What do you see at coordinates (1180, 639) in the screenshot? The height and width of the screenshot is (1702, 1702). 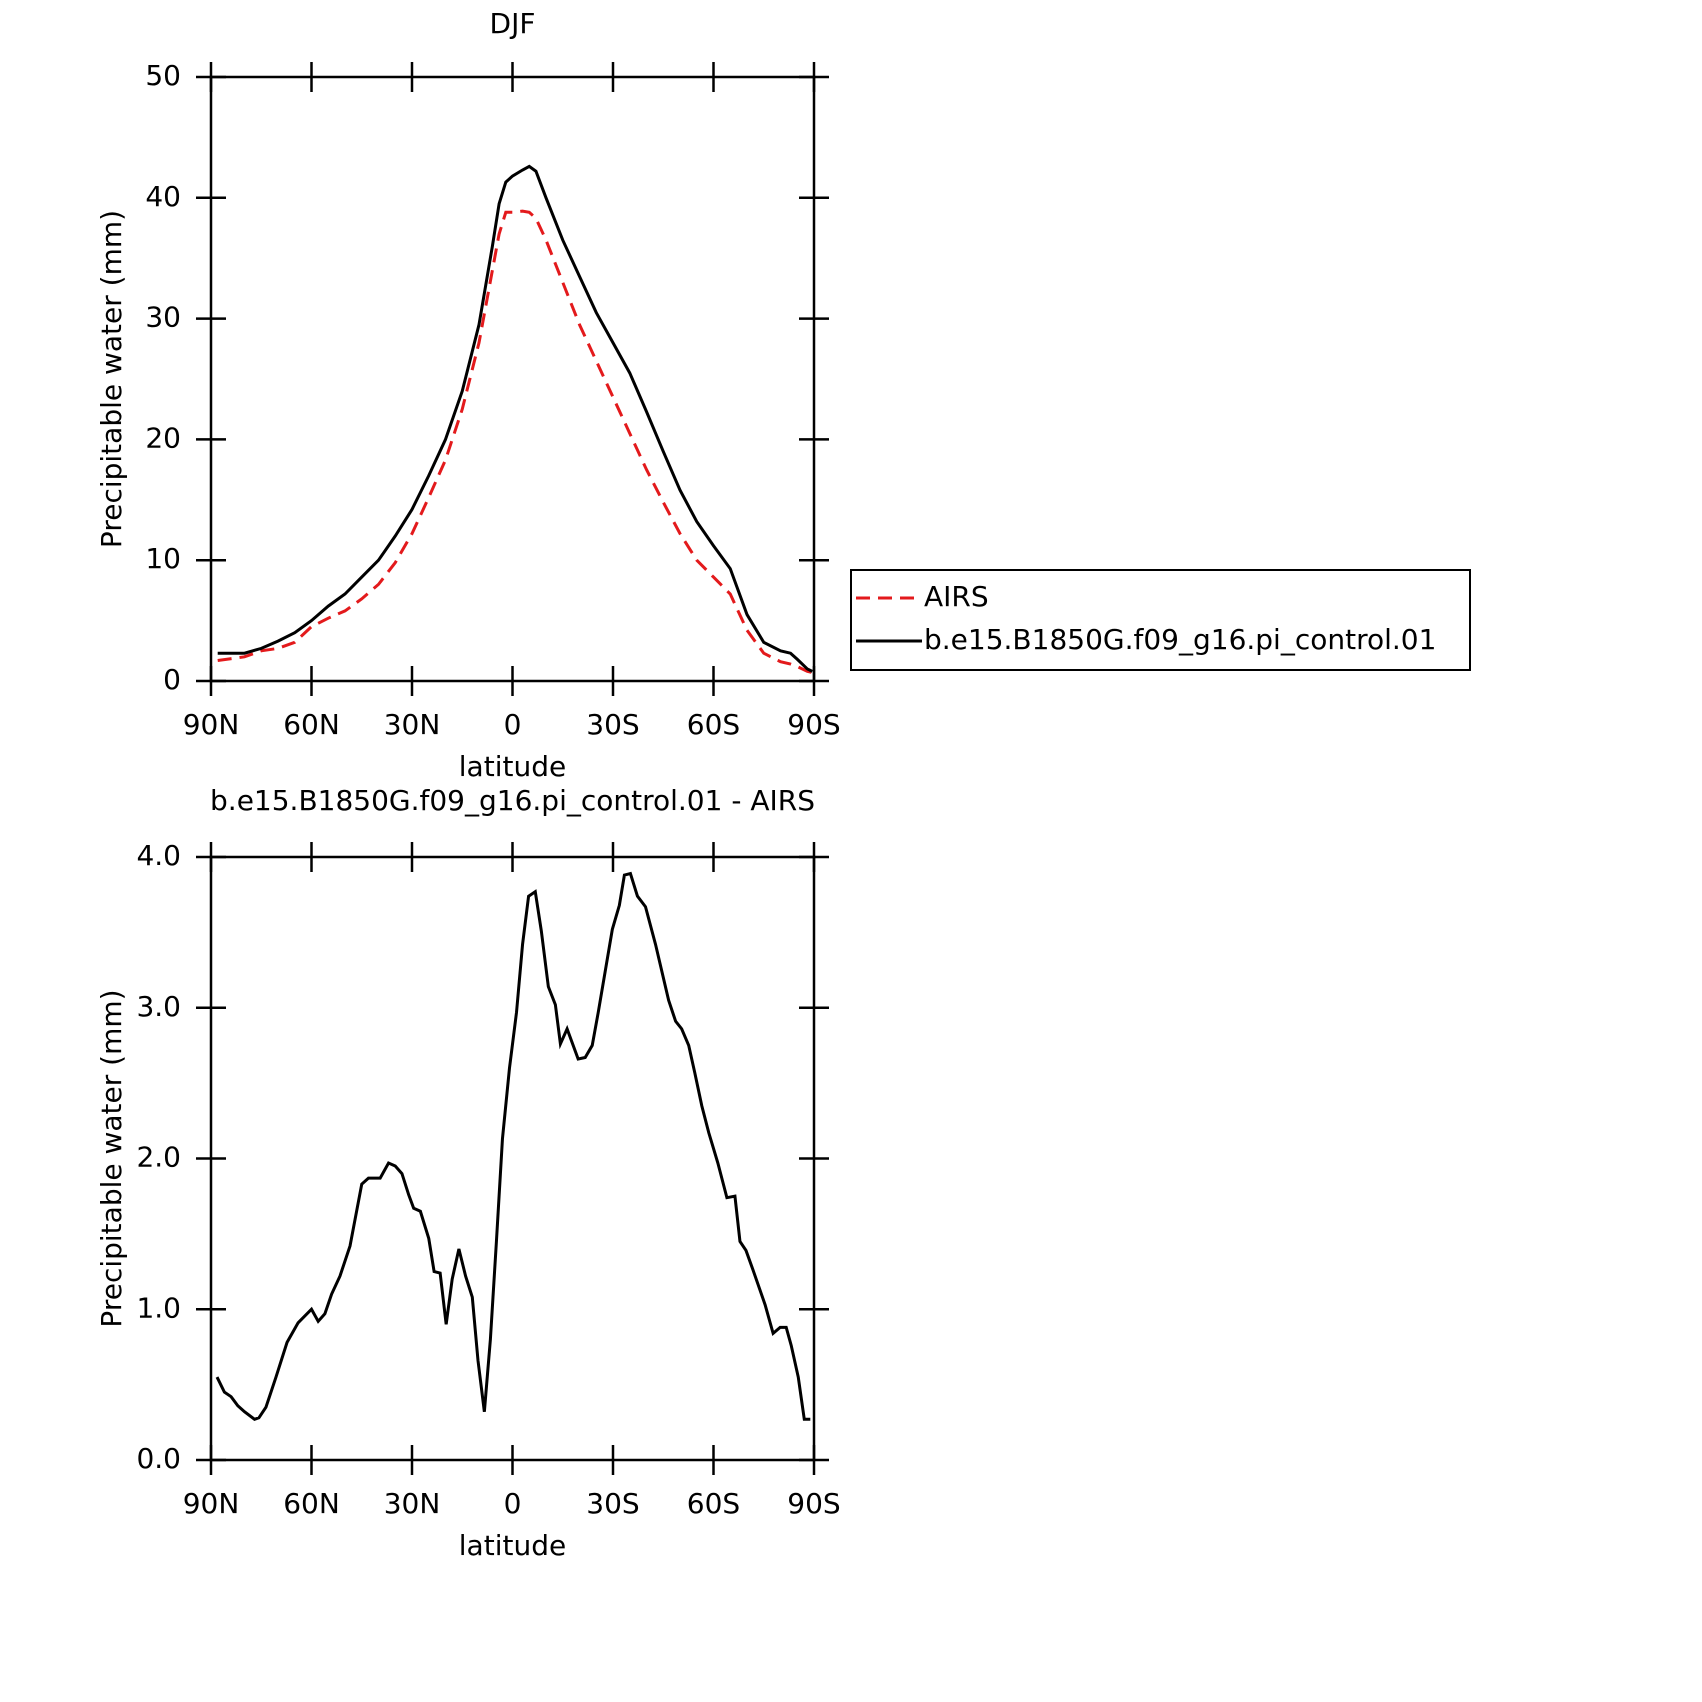 I see `legend-label: b.e15.B1850G.f09_g16.pi_control.01` at bounding box center [1180, 639].